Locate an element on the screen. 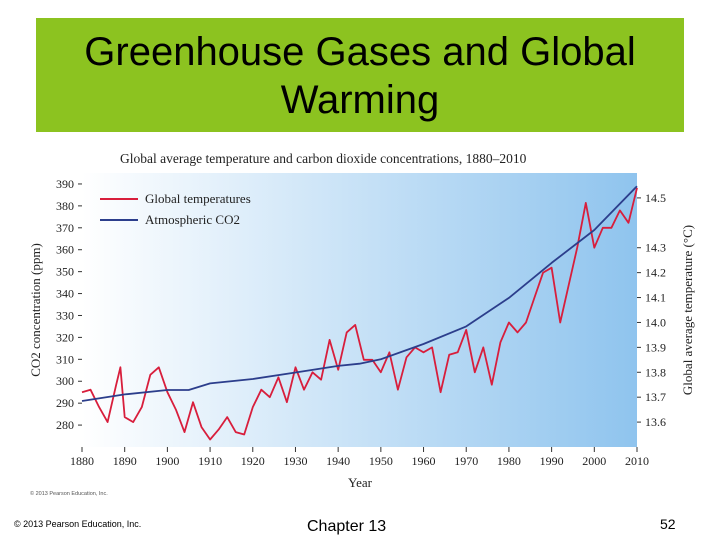 Image resolution: width=720 pixels, height=540 pixels. legend-label: Atmospheric CO2 is located at coordinates (192, 219).